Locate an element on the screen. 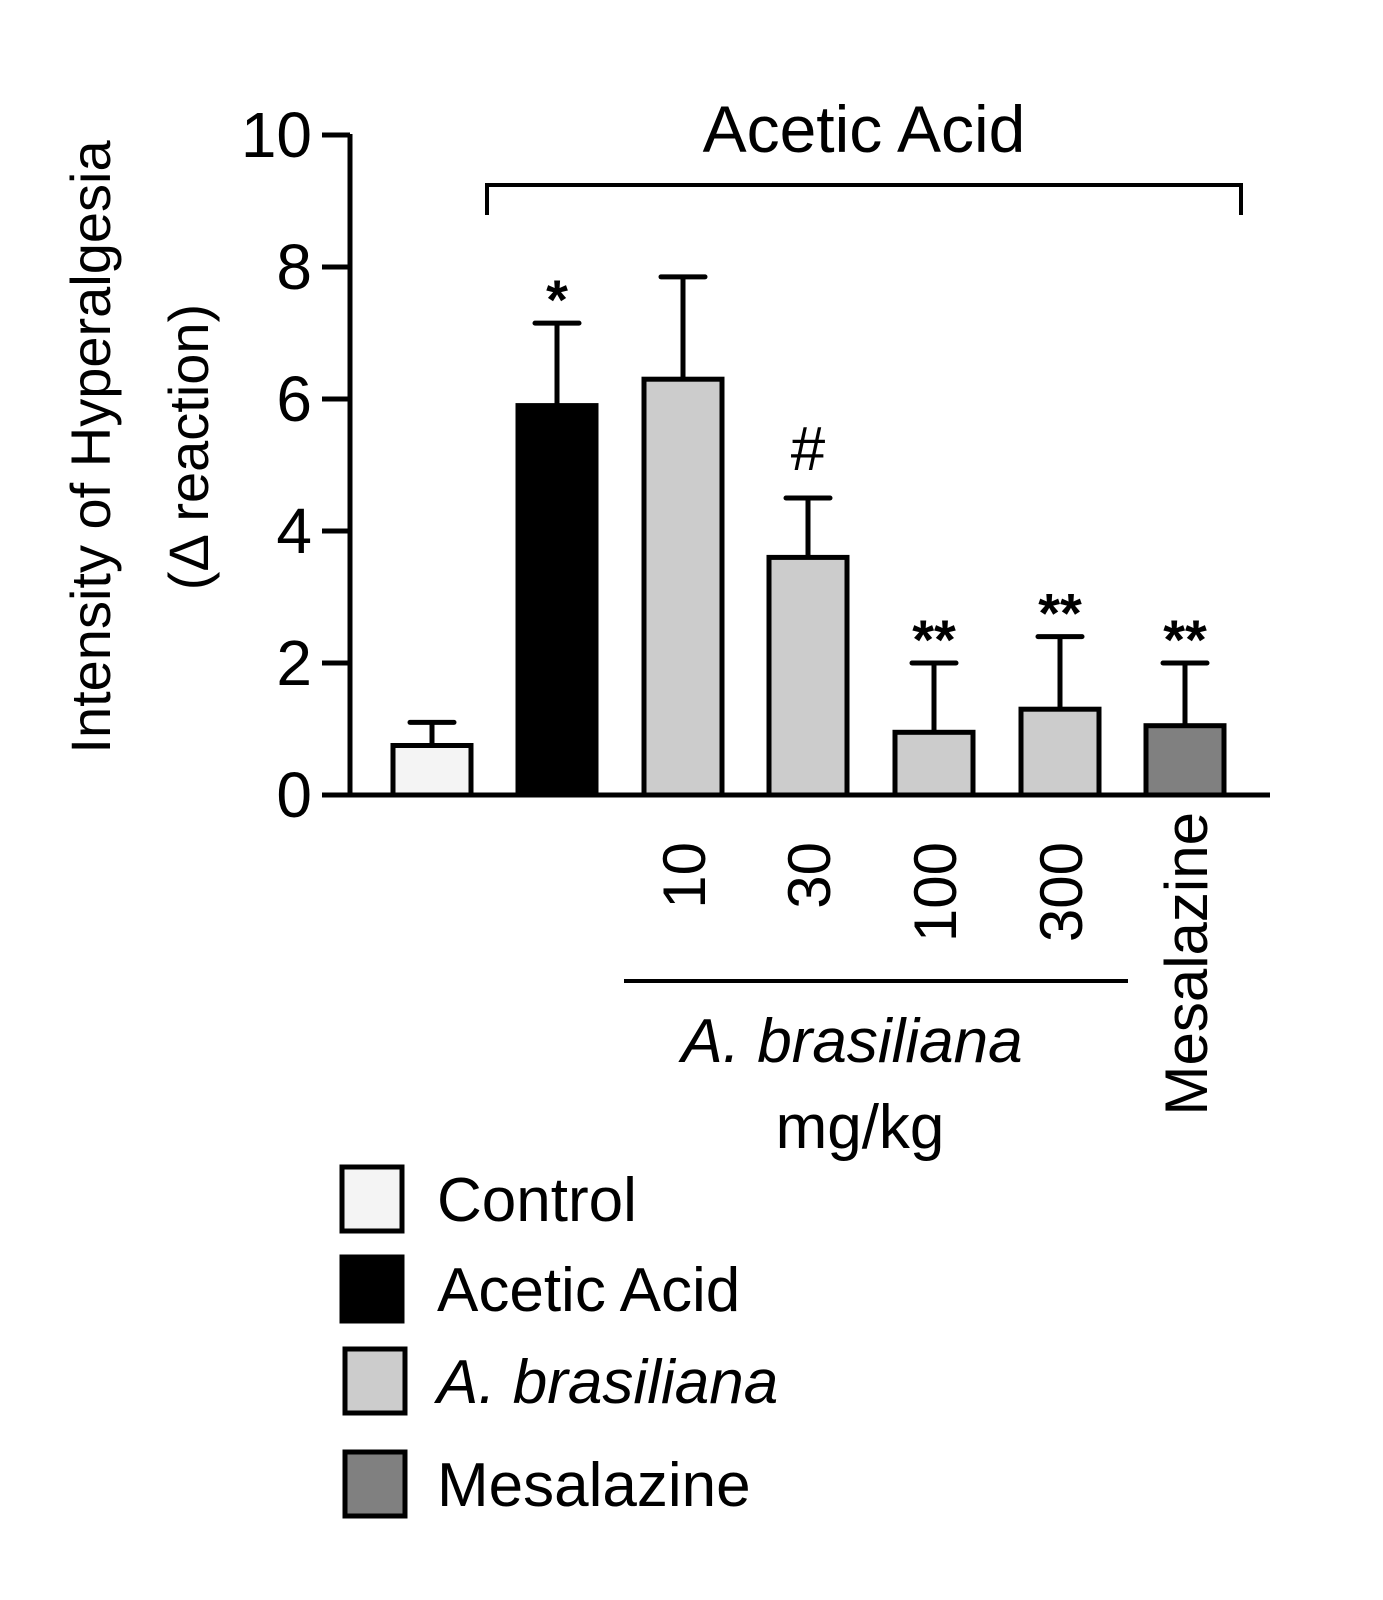 Image resolution: width=1383 pixels, height=1600 pixels. bracket-label: Acetic Acid is located at coordinates (864, 129).